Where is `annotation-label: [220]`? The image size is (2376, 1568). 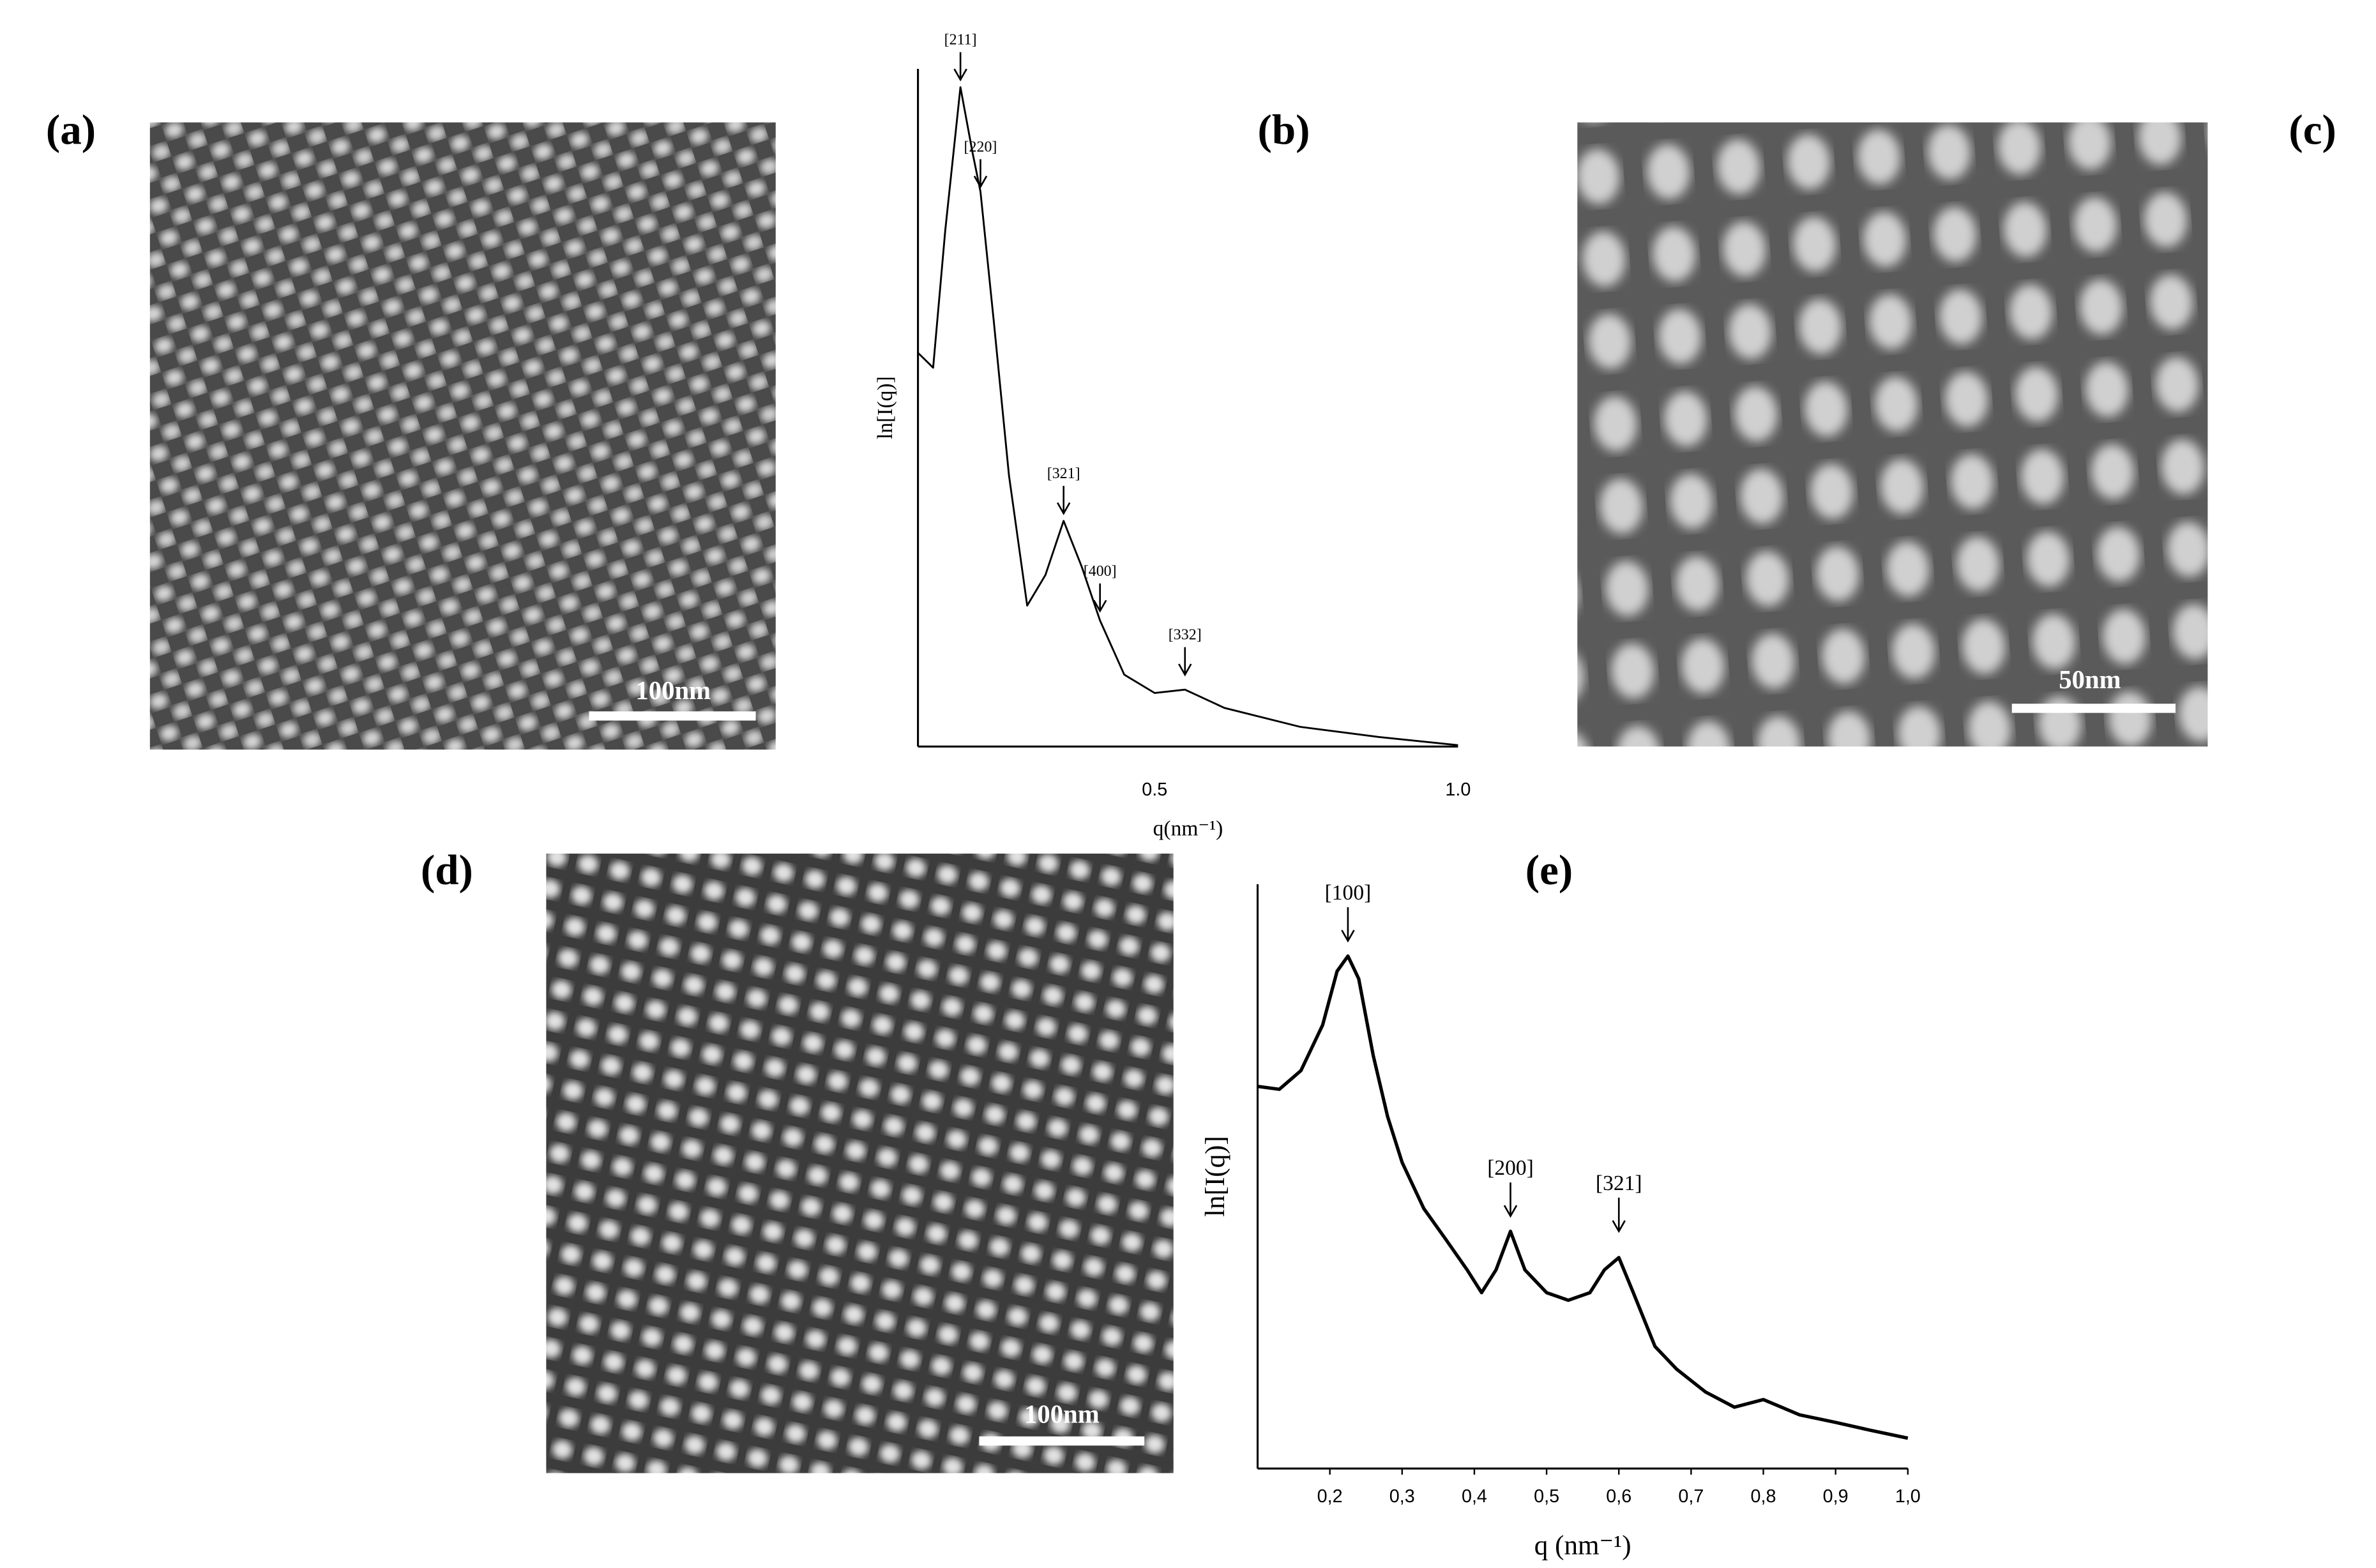
annotation-label: [220] is located at coordinates (981, 147).